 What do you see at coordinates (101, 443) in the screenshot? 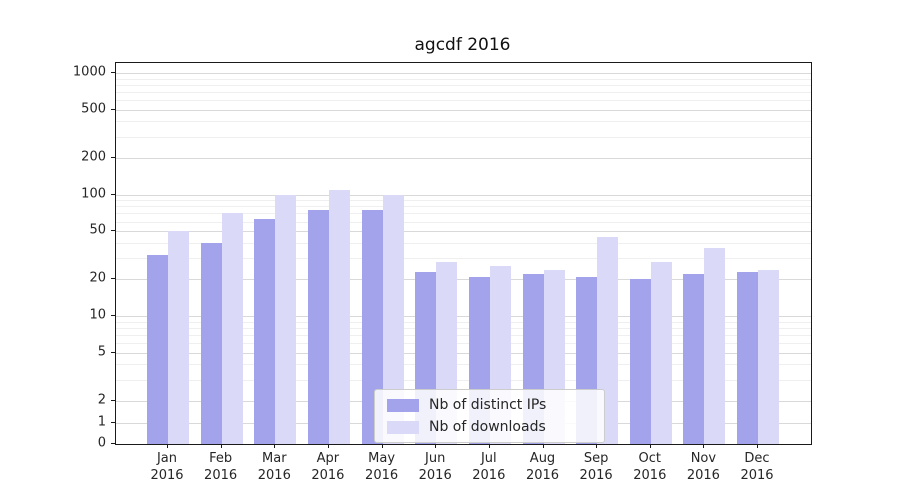
I see `y-tick-label: 0` at bounding box center [101, 443].